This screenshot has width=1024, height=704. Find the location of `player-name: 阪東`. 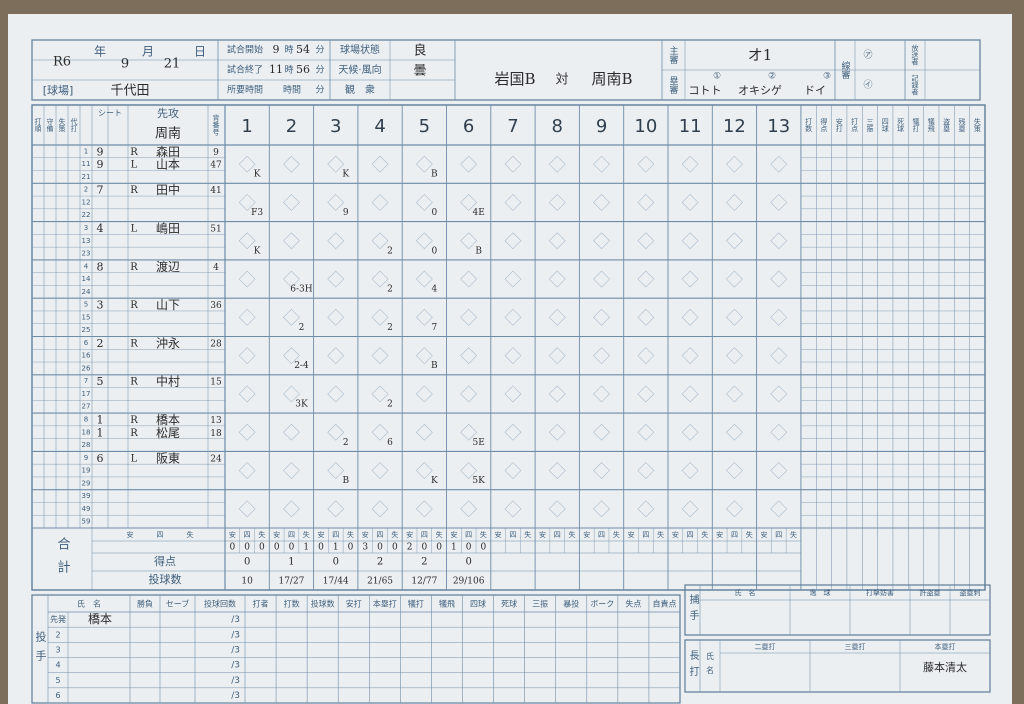

player-name: 阪東 is located at coordinates (168, 458).